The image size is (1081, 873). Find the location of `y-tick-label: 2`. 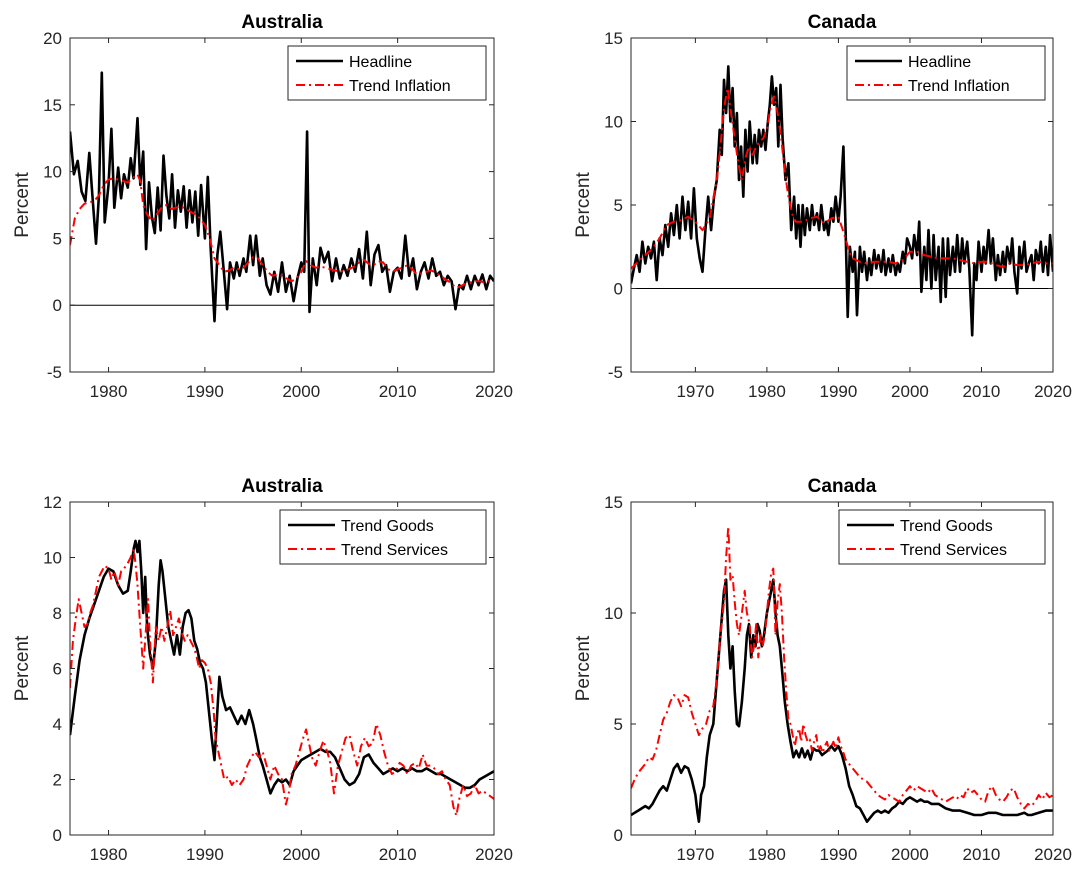

y-tick-label: 2 is located at coordinates (57, 780).